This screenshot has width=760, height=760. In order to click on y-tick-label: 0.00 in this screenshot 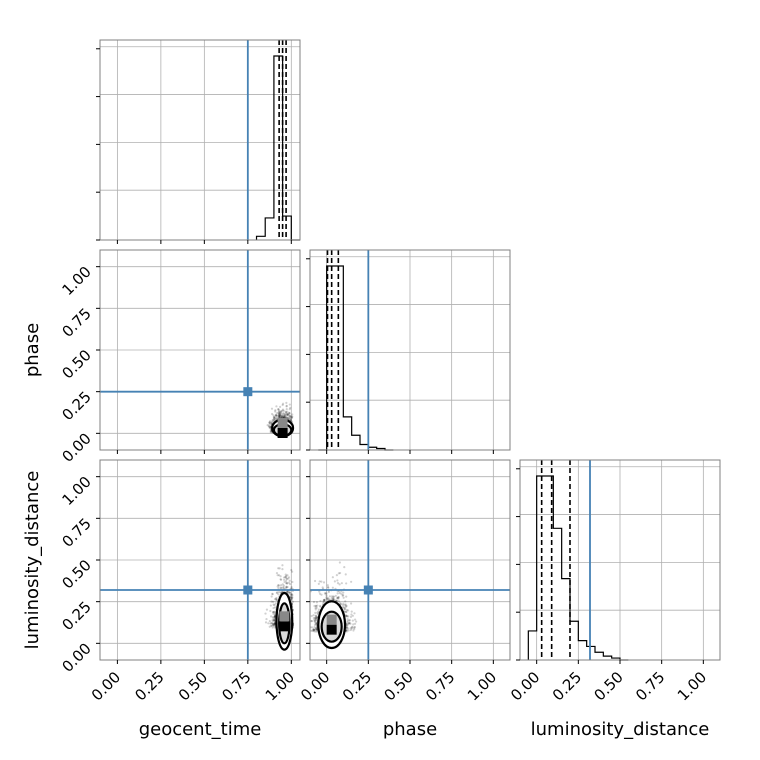, I will do `click(76, 657)`.